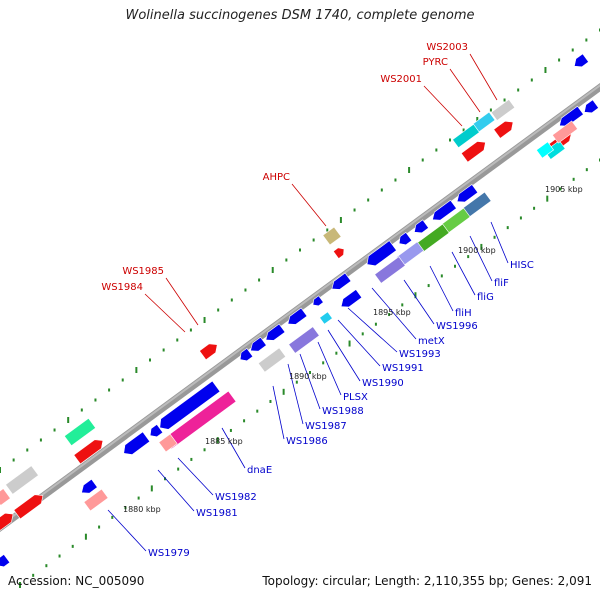 Image resolution: width=600 pixels, height=600 pixels. I want to click on gene-label: PYRC, so click(435, 62).